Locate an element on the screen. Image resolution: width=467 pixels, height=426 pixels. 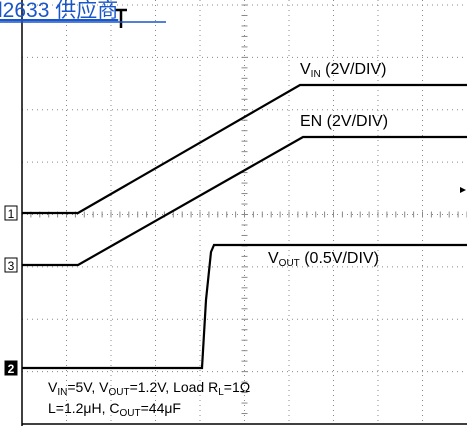
trigger-level-marker is located at coordinates (463, 190).